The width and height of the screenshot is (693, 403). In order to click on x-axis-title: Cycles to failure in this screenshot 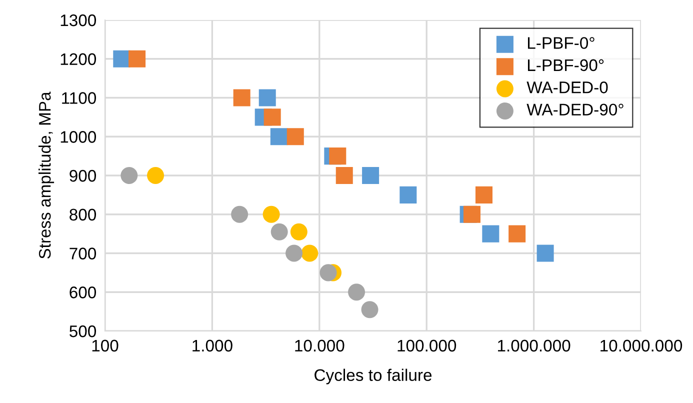, I will do `click(373, 376)`.